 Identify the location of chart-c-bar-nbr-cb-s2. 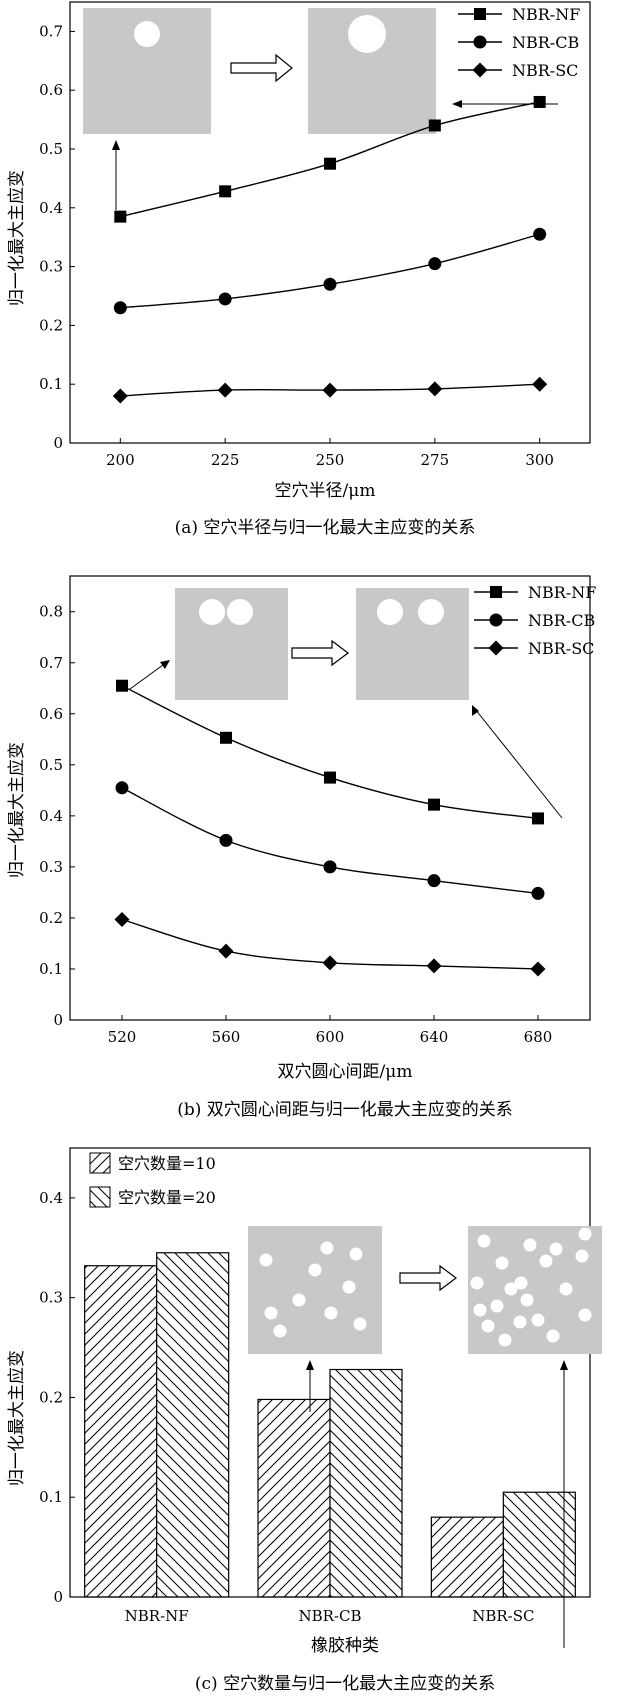
(366, 1483).